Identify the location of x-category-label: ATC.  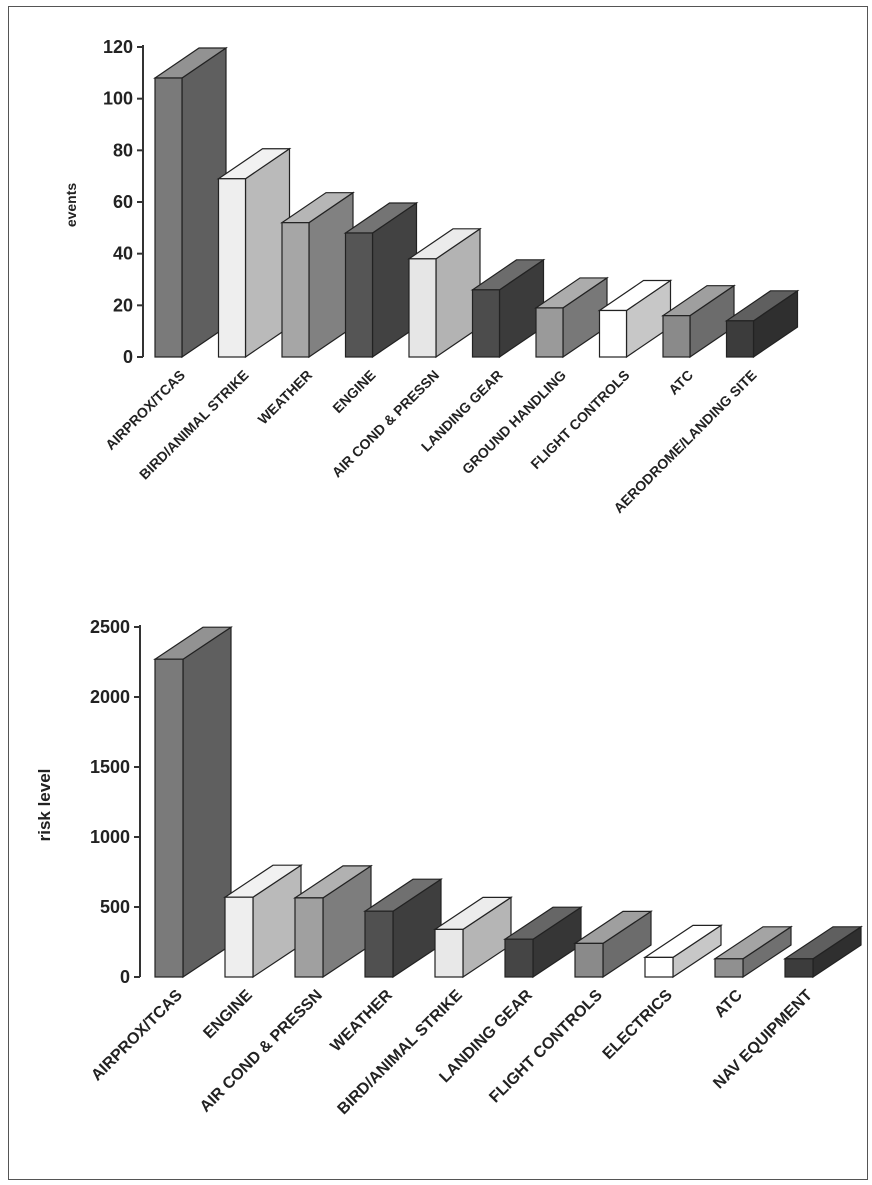
(728, 1003).